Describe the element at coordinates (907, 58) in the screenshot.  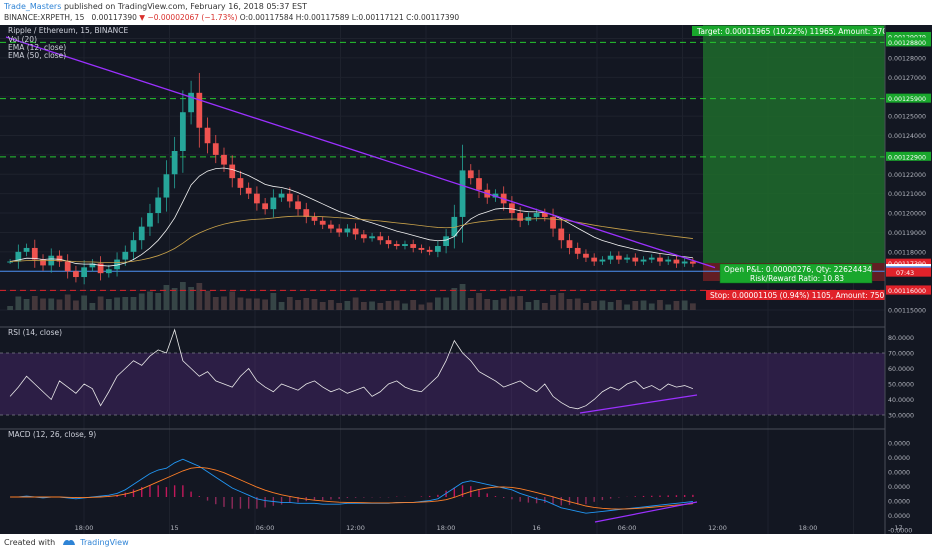
I see `y-tick-label: 0.00128000` at that location.